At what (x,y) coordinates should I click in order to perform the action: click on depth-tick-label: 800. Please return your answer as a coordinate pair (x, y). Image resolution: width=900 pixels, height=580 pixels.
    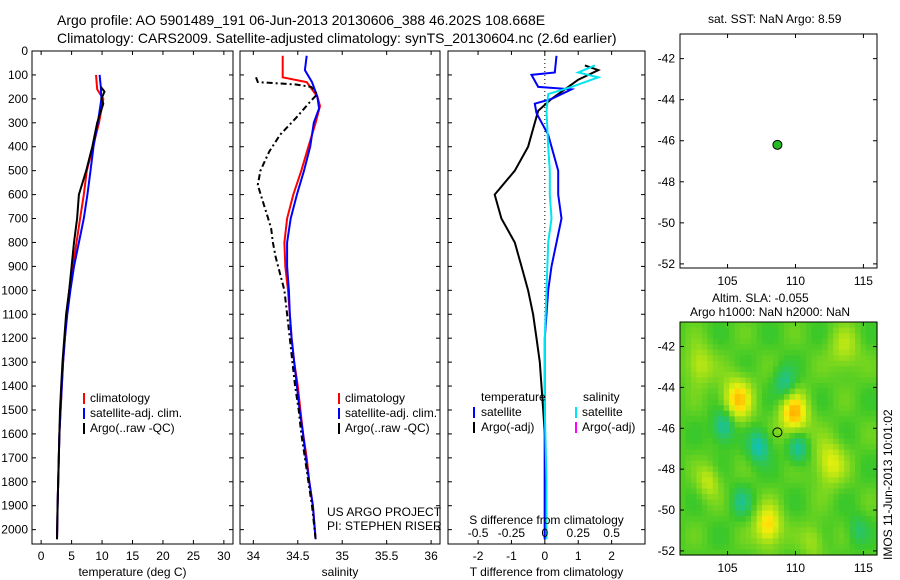
    Looking at the image, I should click on (18, 242).